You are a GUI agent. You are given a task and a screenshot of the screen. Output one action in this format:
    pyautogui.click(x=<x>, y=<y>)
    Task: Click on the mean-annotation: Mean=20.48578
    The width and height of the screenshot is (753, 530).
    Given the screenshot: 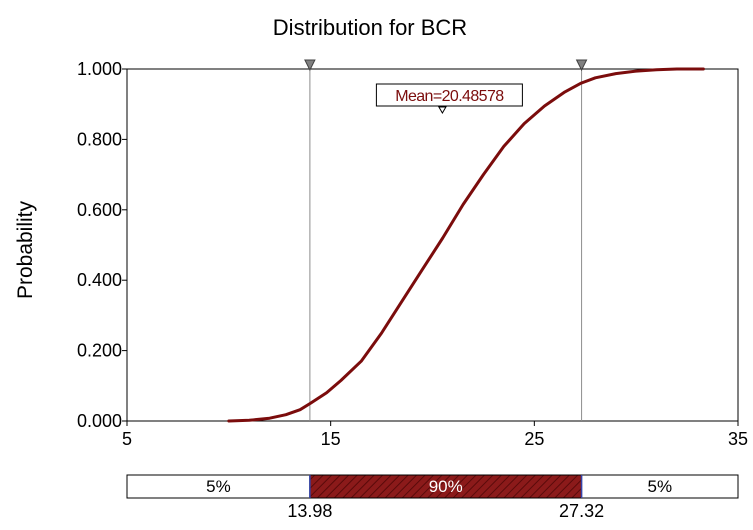 What is the action you would take?
    pyautogui.click(x=449, y=98)
    